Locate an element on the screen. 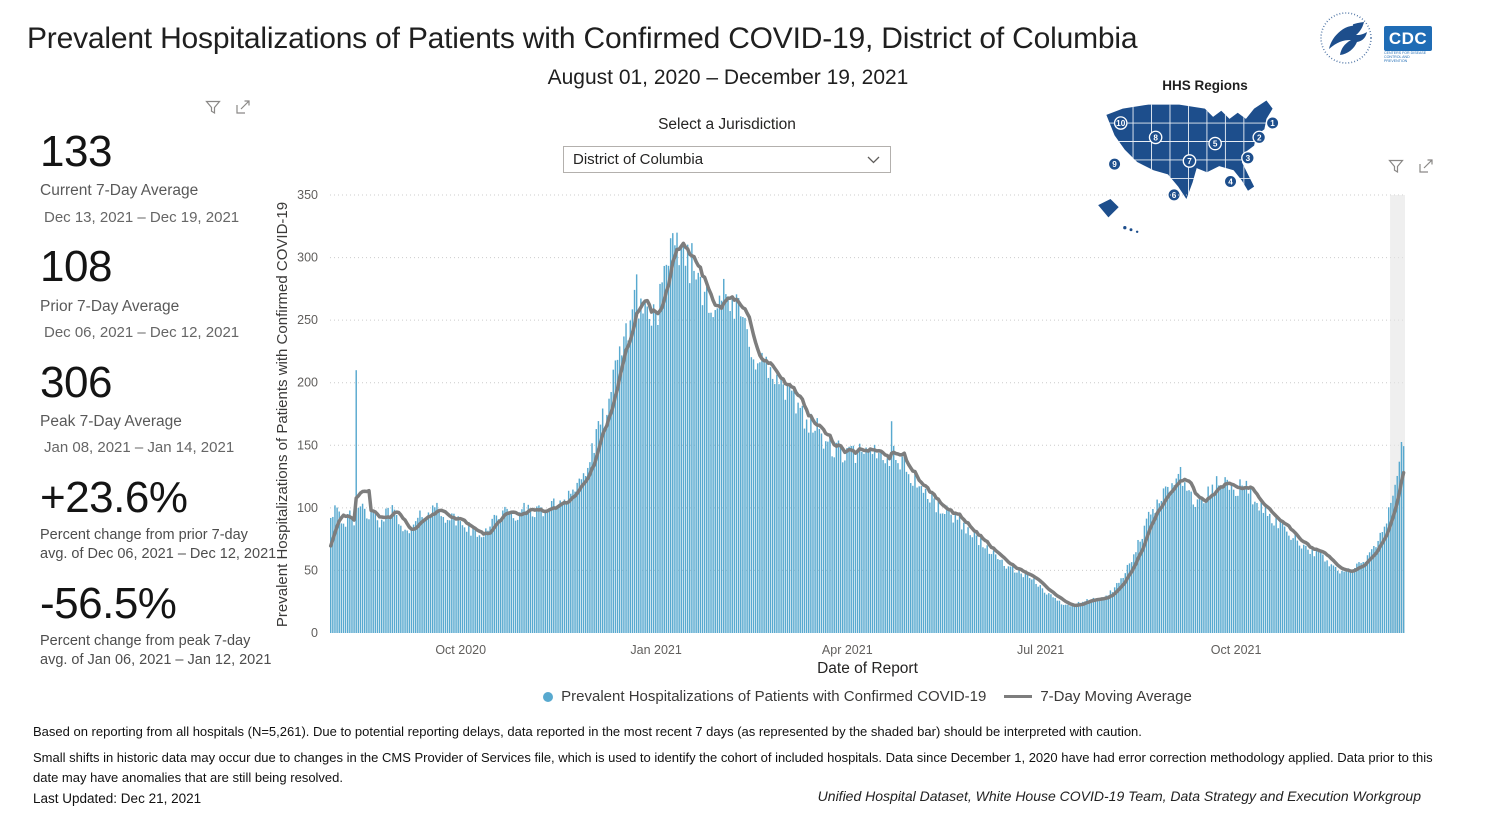 This screenshot has width=1496, height=824. svg-text: Oct 2021 is located at coordinates (1236, 650).